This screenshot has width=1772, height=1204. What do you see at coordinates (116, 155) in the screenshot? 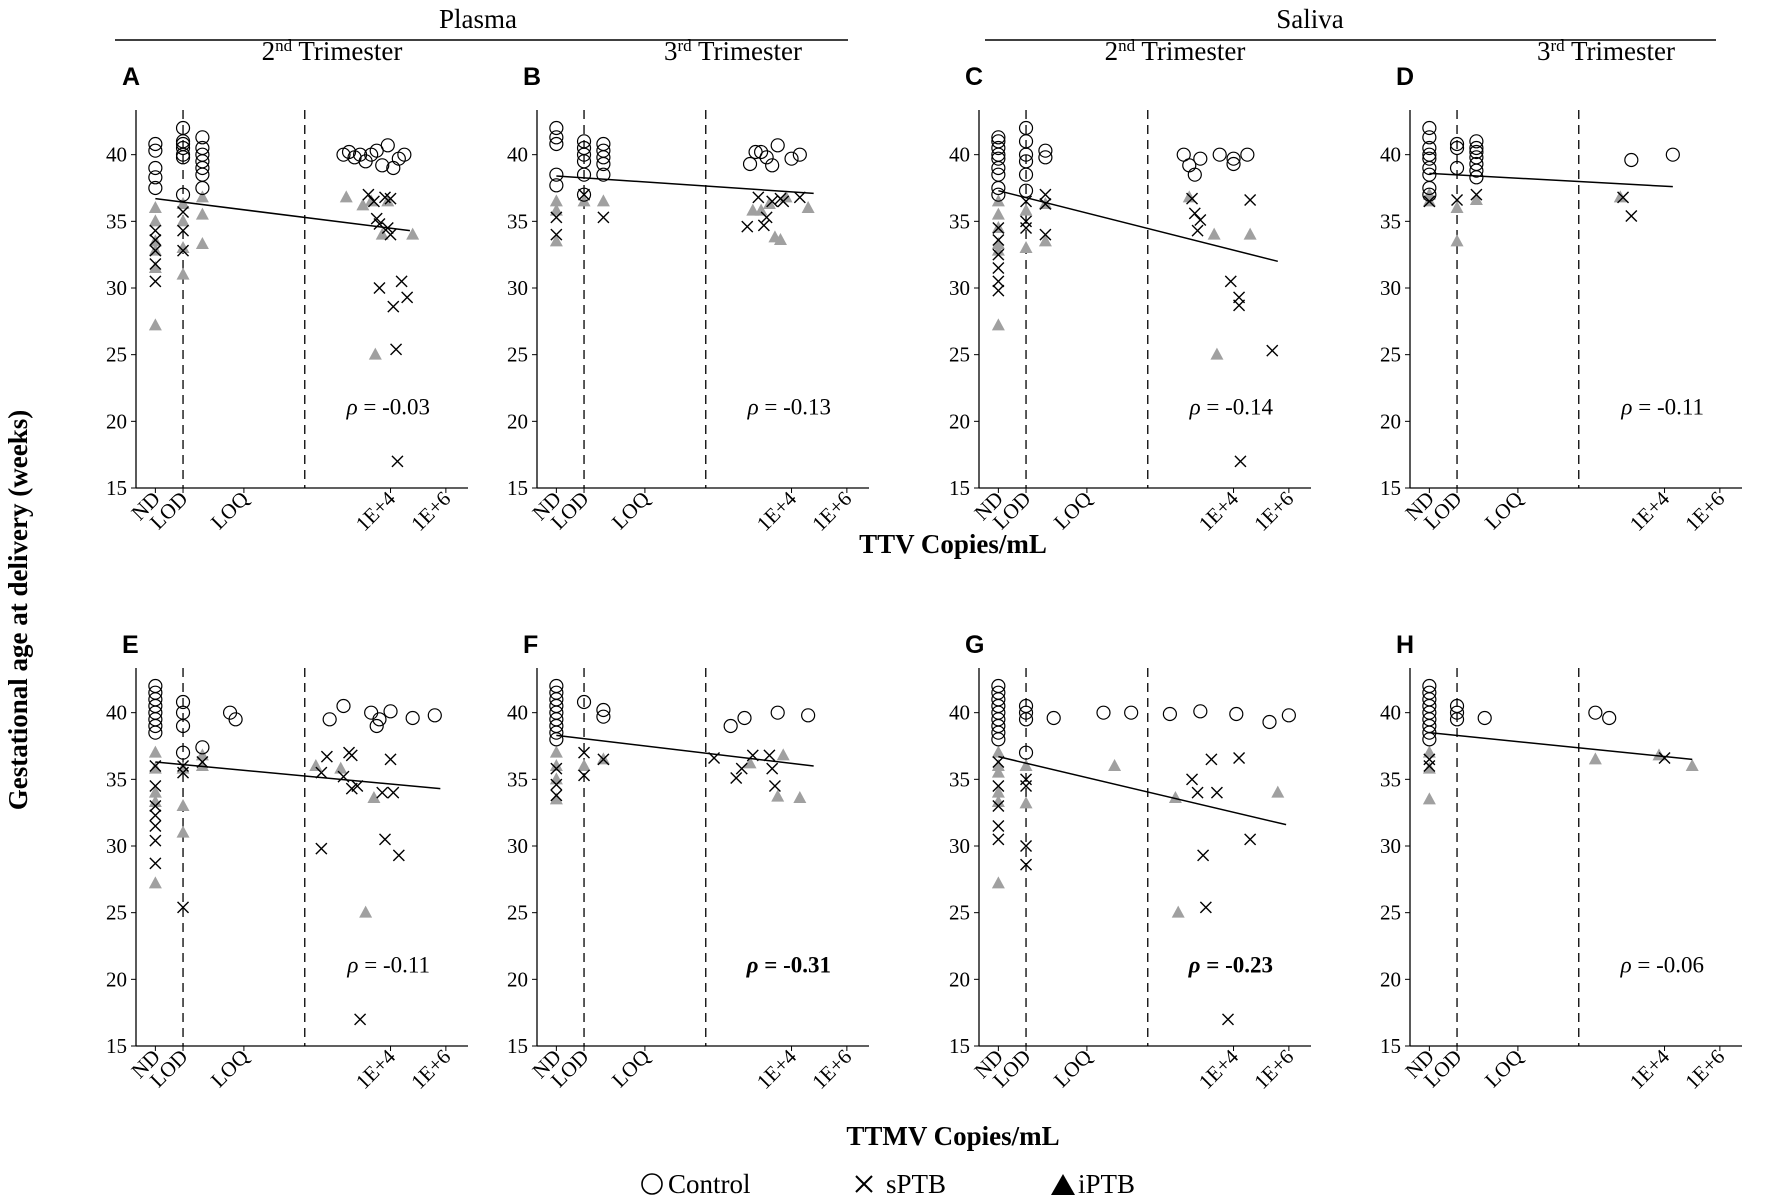
I see `y-tick-label: 40` at bounding box center [116, 155].